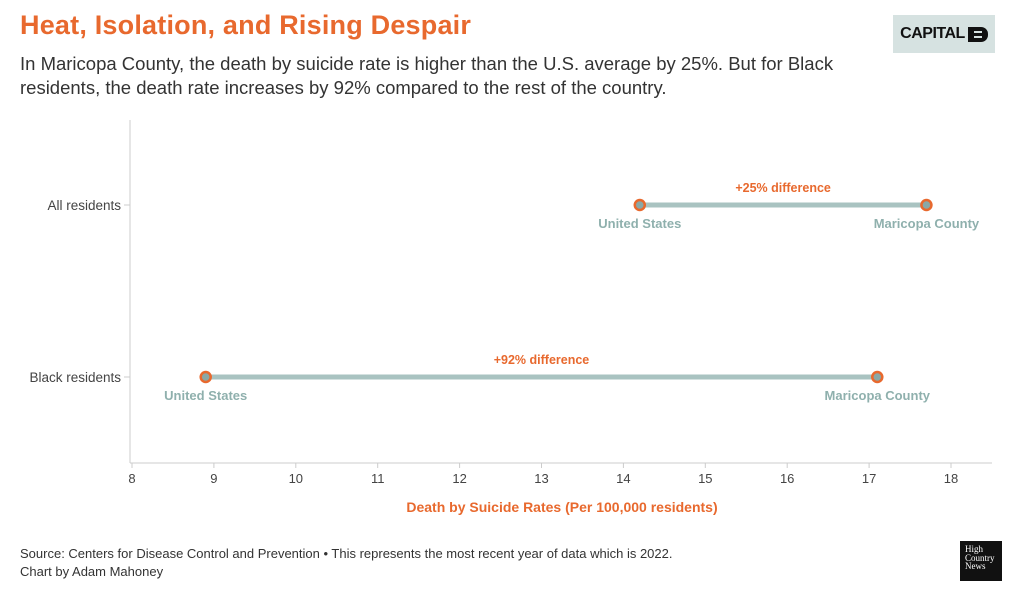  I want to click on x-tick-label: 9, so click(213, 478).